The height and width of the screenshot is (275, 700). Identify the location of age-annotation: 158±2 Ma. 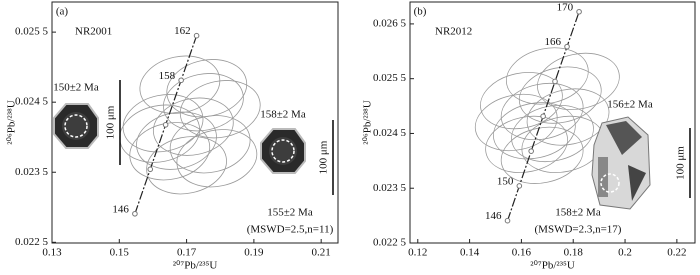
(578, 213).